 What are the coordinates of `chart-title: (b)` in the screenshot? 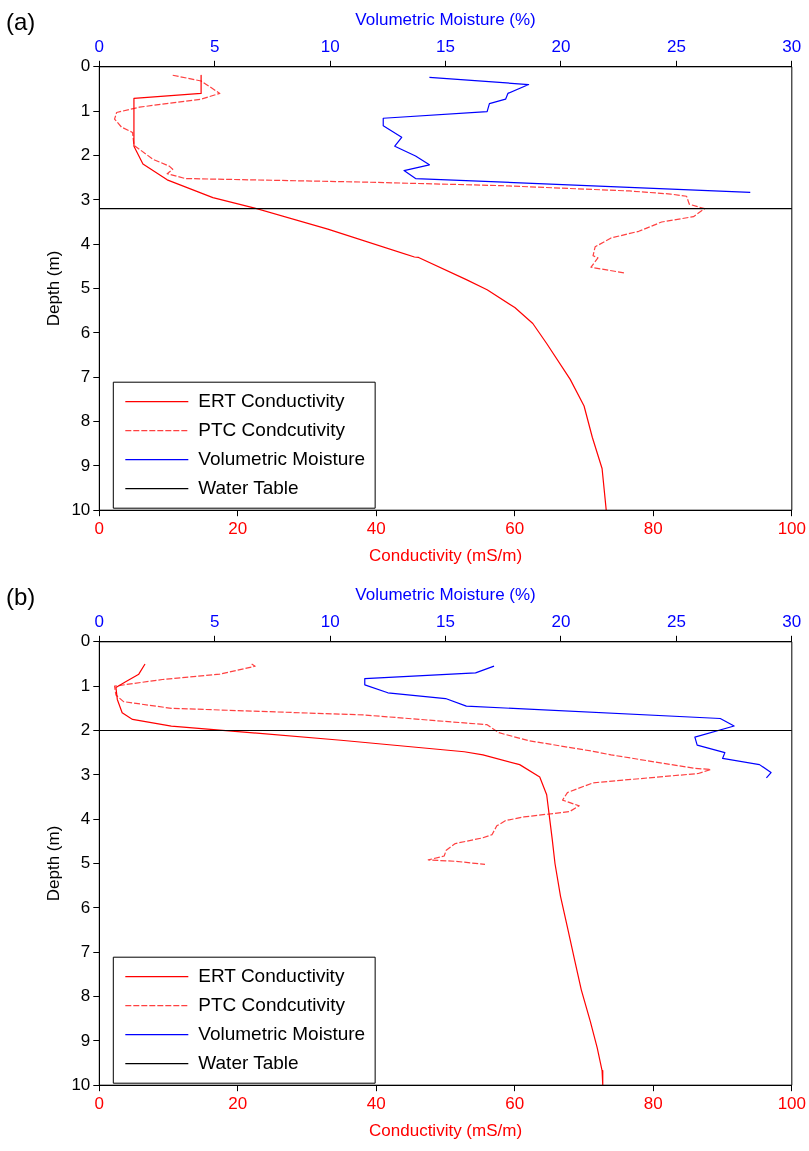 It's located at (21, 597).